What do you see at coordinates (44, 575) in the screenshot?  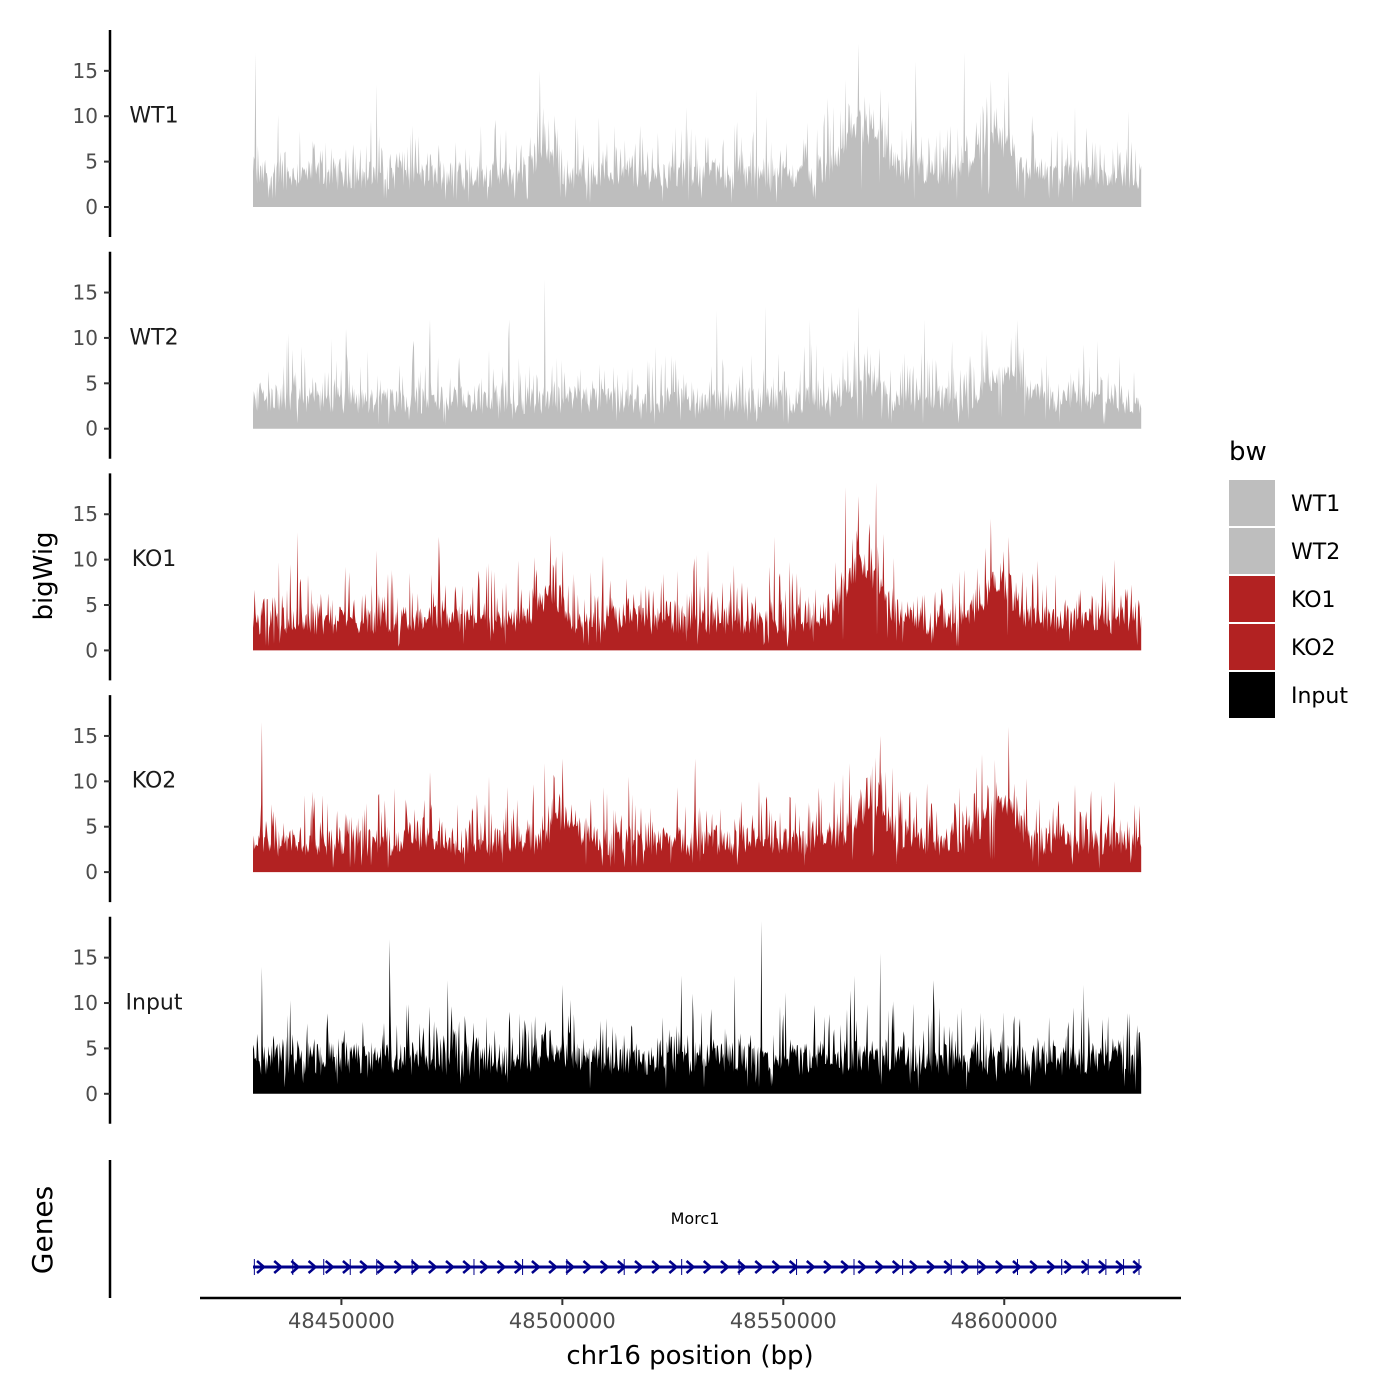 I see `y-axis-title: bigWig` at bounding box center [44, 575].